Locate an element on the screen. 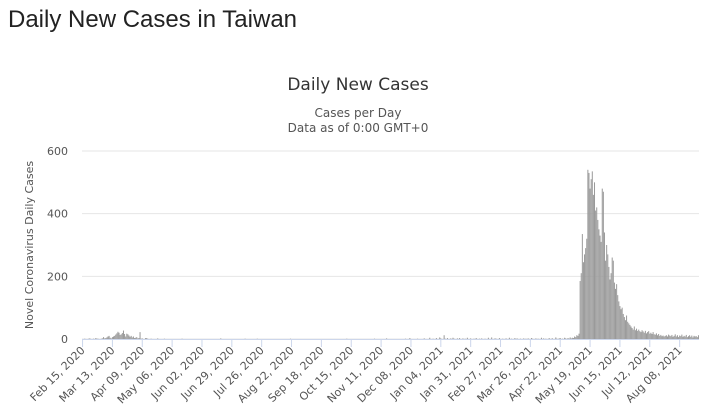 This screenshot has width=704, height=416. chart-caption: Data as of 0:00 GMT+0 is located at coordinates (358, 128).